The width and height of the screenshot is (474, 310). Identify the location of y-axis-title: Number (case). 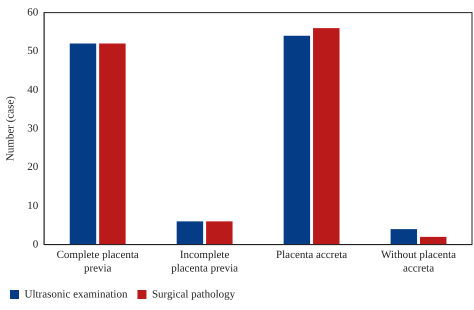
(10, 129).